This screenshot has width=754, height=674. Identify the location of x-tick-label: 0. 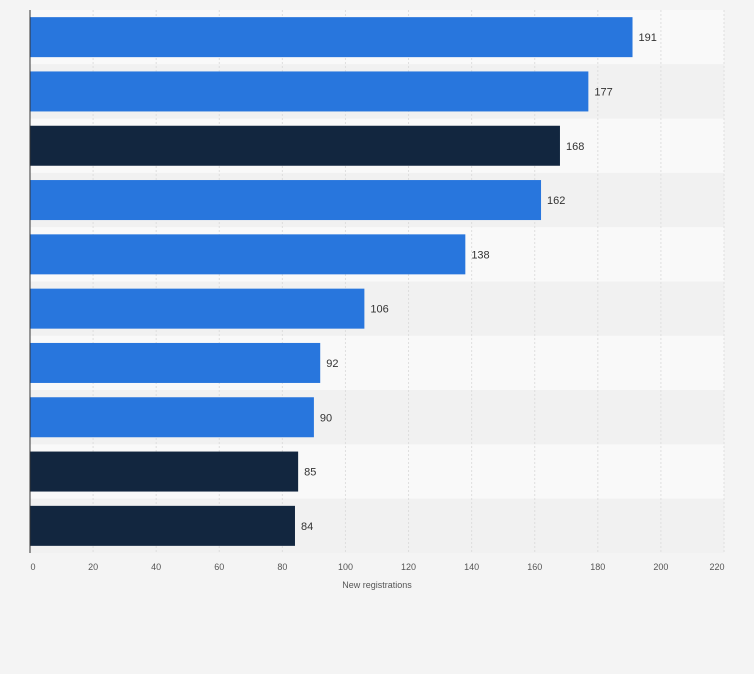
(32, 567).